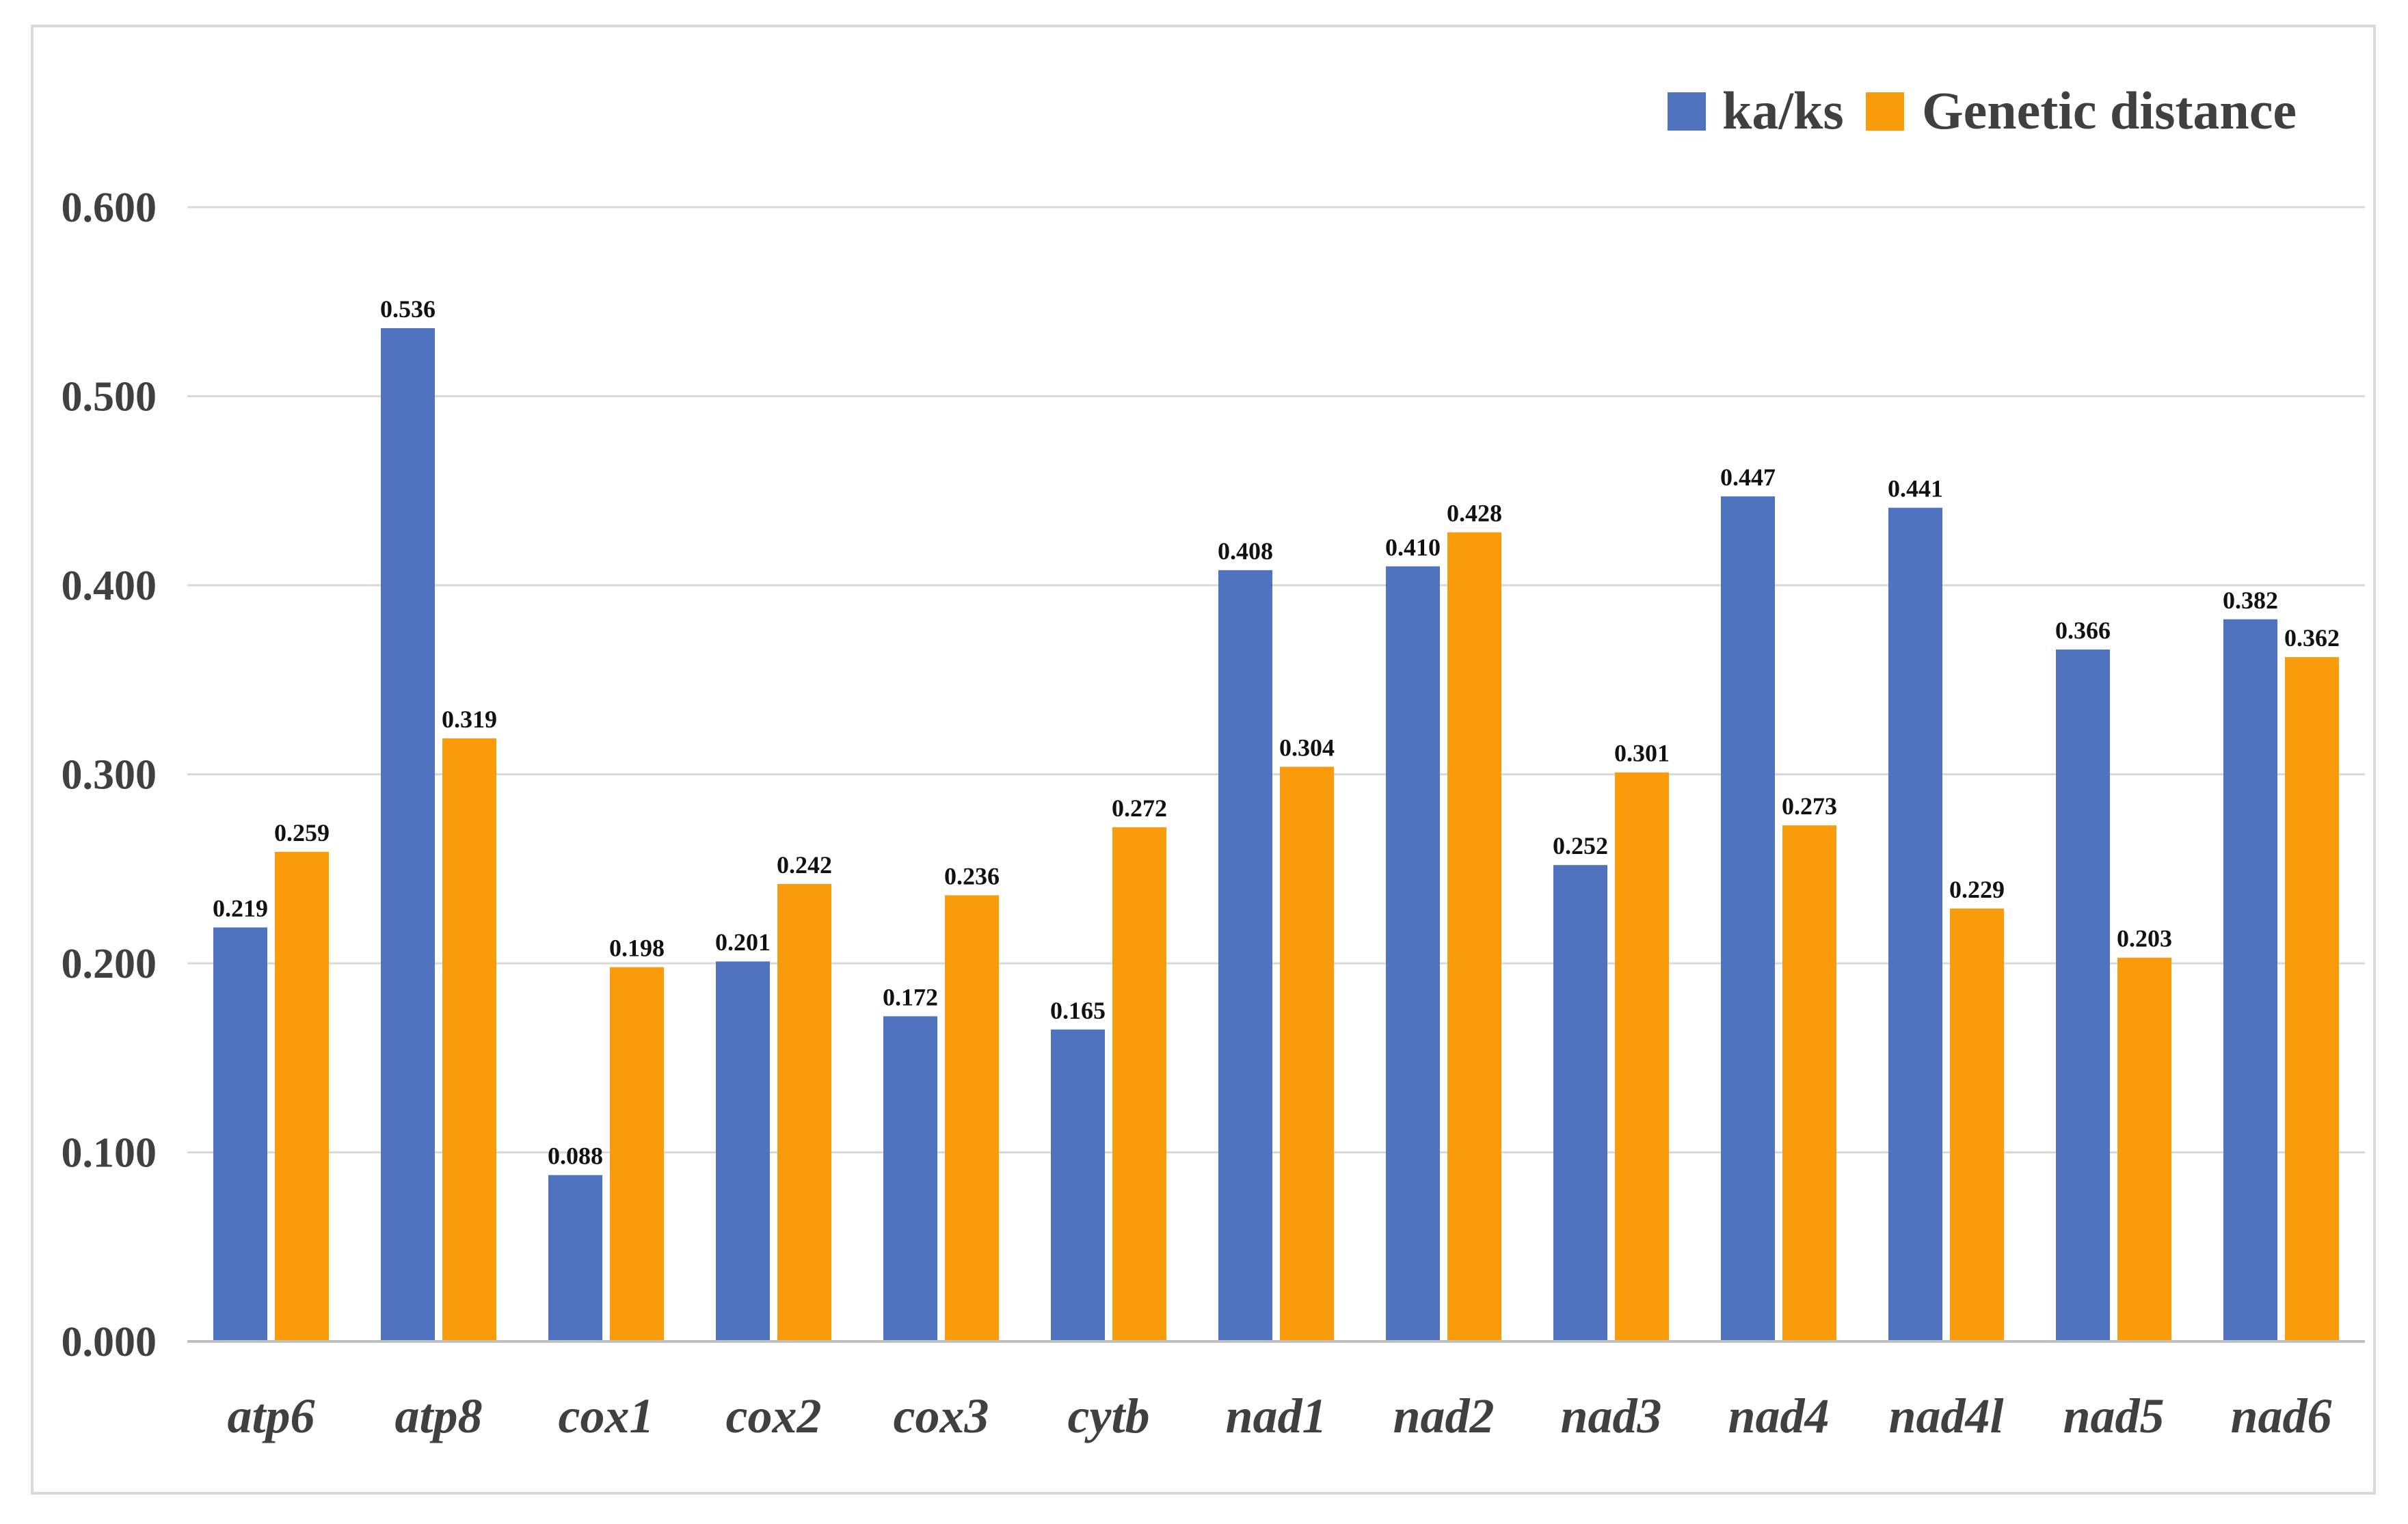 The height and width of the screenshot is (1524, 2408). I want to click on bar-ka-ks-atp6, so click(240, 1134).